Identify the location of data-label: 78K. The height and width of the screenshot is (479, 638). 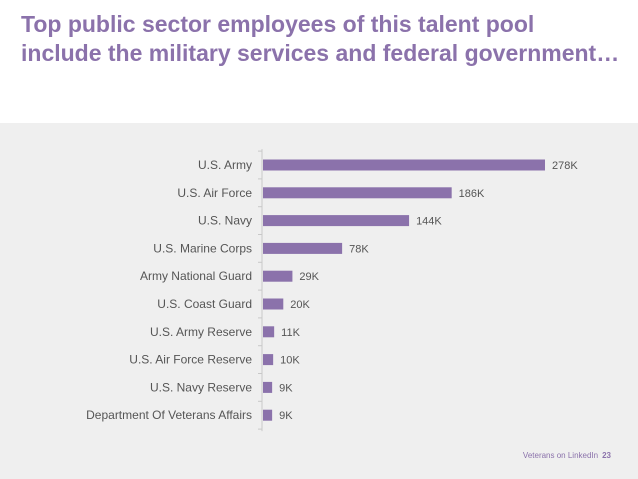
(359, 249).